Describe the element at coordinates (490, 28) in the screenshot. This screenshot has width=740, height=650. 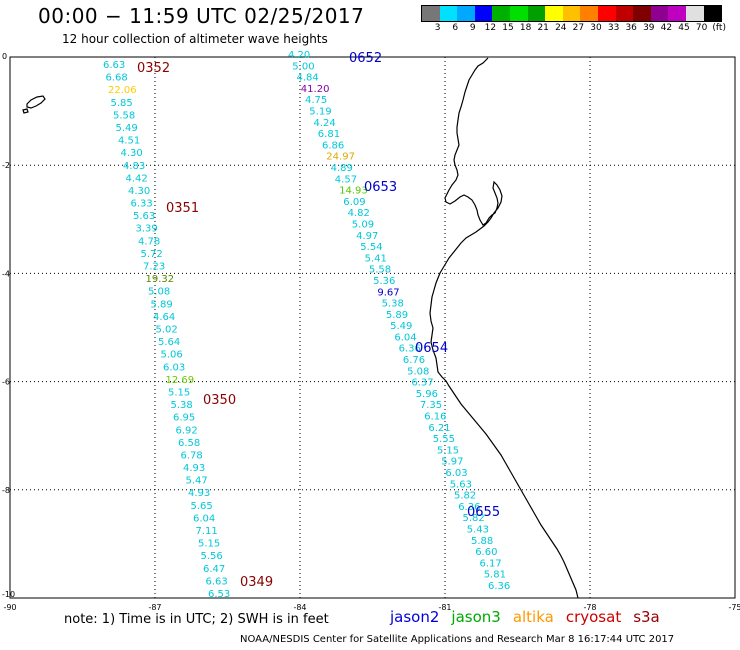
I see `colorbar-label: 12` at that location.